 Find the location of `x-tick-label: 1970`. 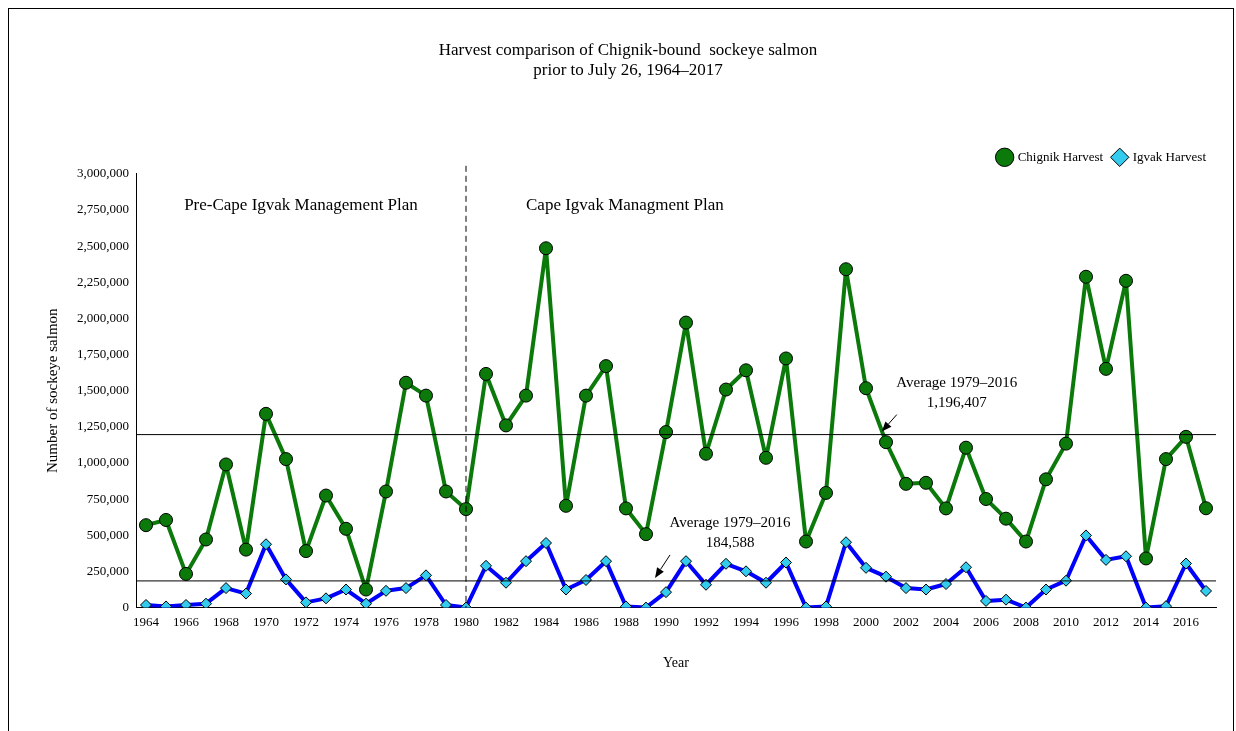

x-tick-label: 1970 is located at coordinates (266, 621).